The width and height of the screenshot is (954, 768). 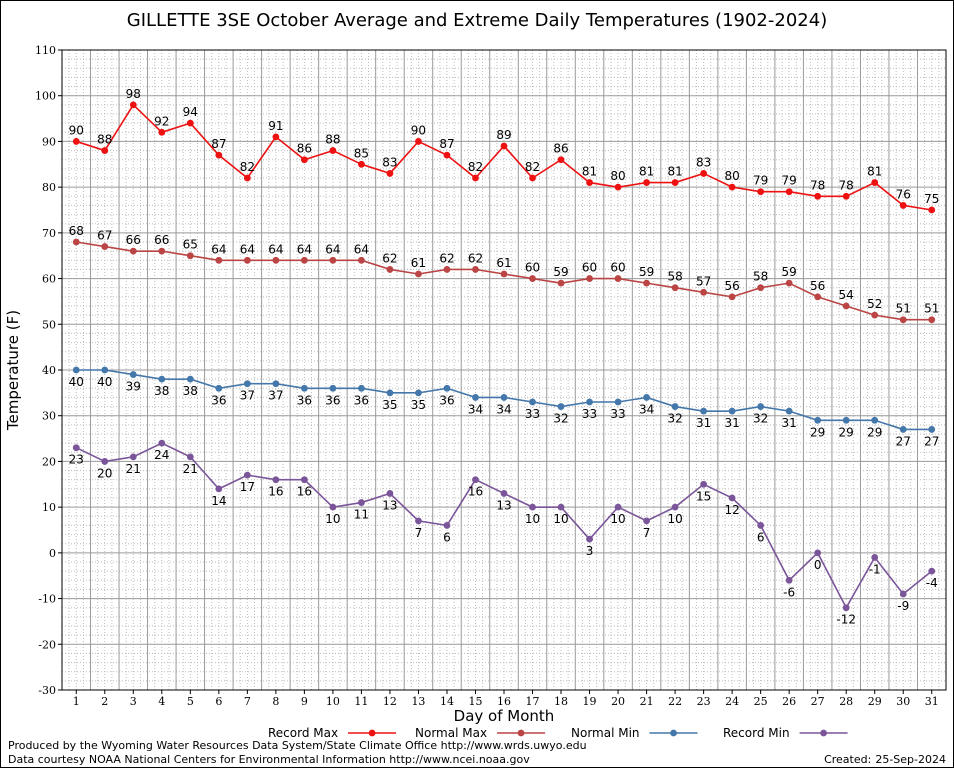 What do you see at coordinates (304, 701) in the screenshot?
I see `x-tick-label: 9` at bounding box center [304, 701].